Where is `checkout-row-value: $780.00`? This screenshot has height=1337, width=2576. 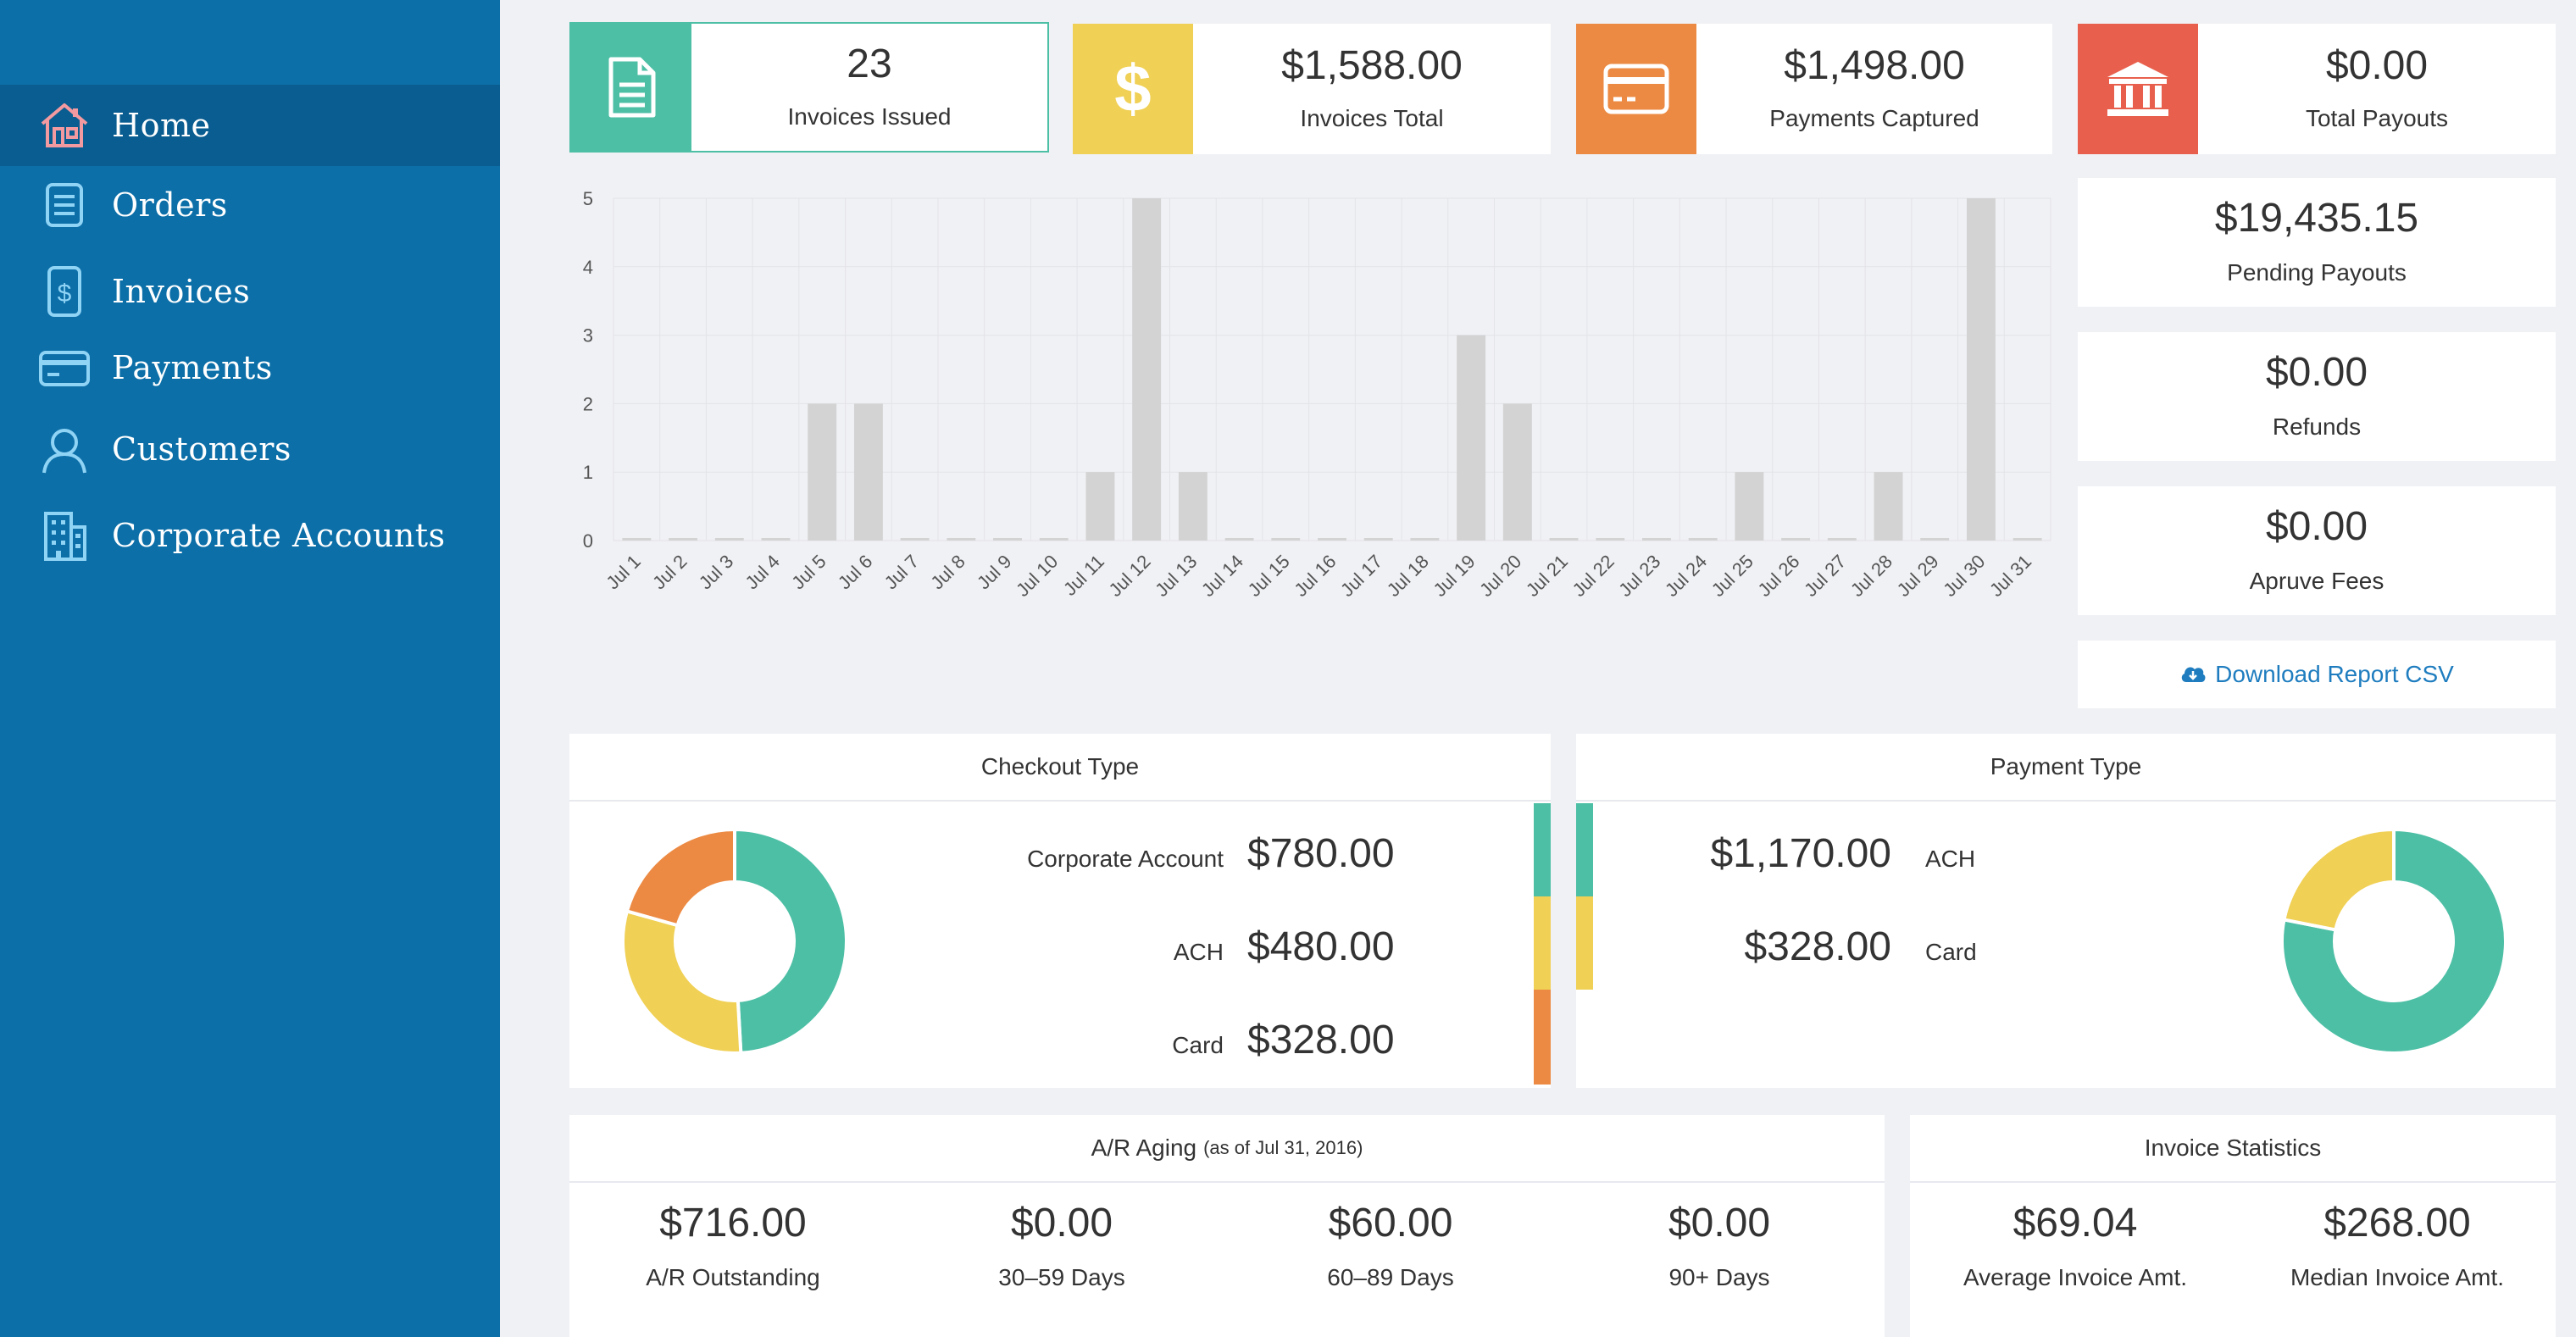 checkout-row-value: $780.00 is located at coordinates (1321, 853).